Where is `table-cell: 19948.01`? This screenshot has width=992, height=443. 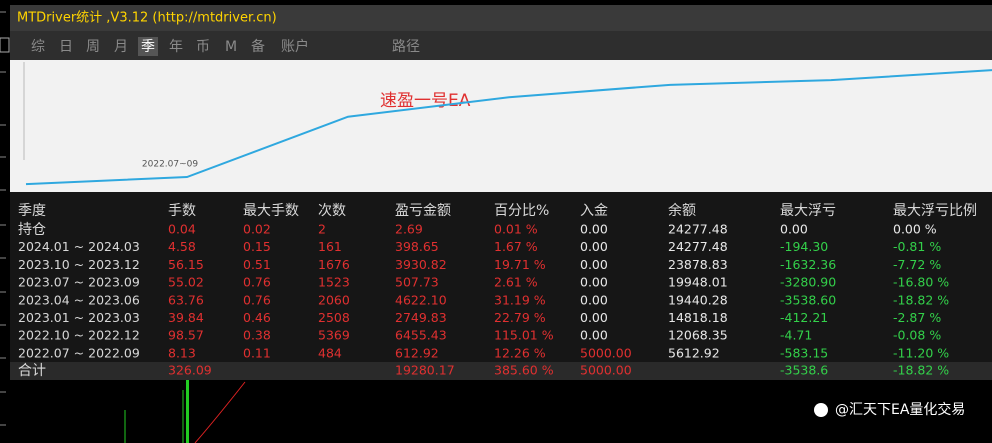 table-cell: 19948.01 is located at coordinates (698, 282).